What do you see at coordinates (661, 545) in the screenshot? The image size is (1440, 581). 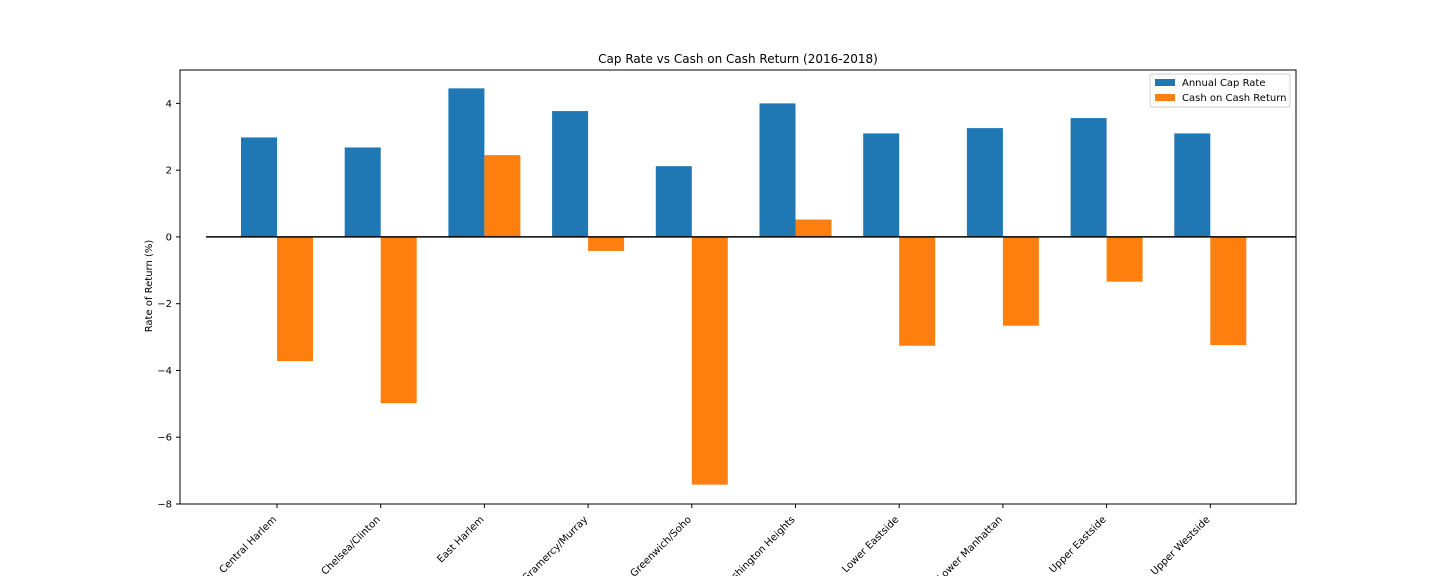 I see `x-tick-label: Greenwich/Soho` at bounding box center [661, 545].